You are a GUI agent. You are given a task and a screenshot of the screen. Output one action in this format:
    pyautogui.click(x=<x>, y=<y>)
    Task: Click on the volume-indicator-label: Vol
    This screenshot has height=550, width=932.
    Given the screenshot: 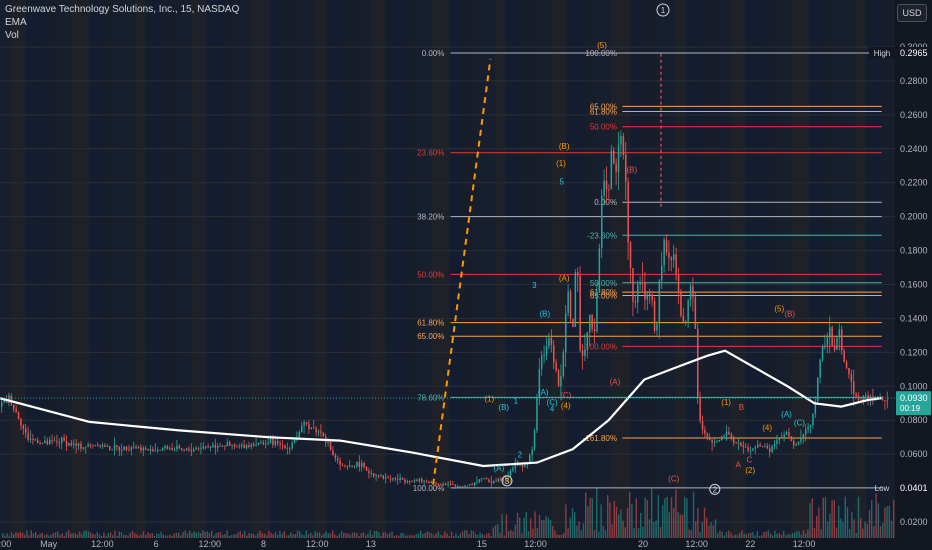 What is the action you would take?
    pyautogui.click(x=12, y=35)
    